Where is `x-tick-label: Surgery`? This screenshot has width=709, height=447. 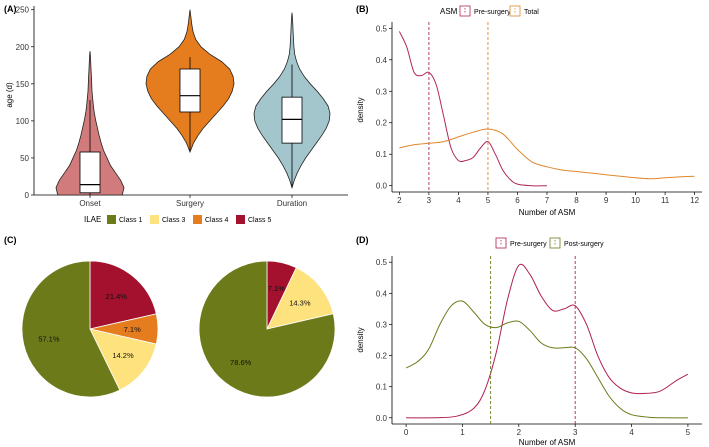
x-tick-label: Surgery is located at coordinates (190, 203).